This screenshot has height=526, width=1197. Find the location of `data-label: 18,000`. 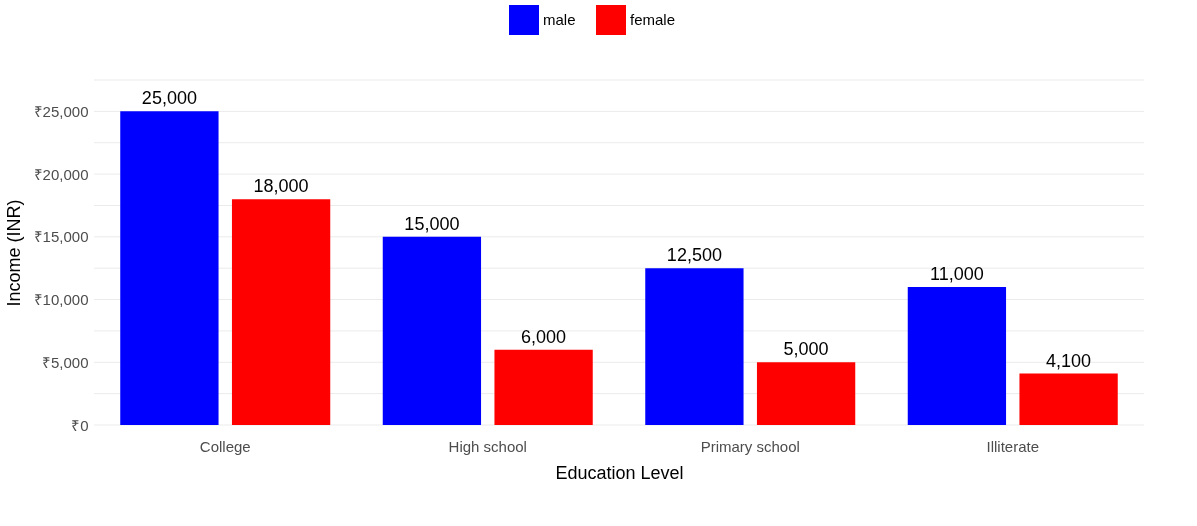

data-label: 18,000 is located at coordinates (281, 186).